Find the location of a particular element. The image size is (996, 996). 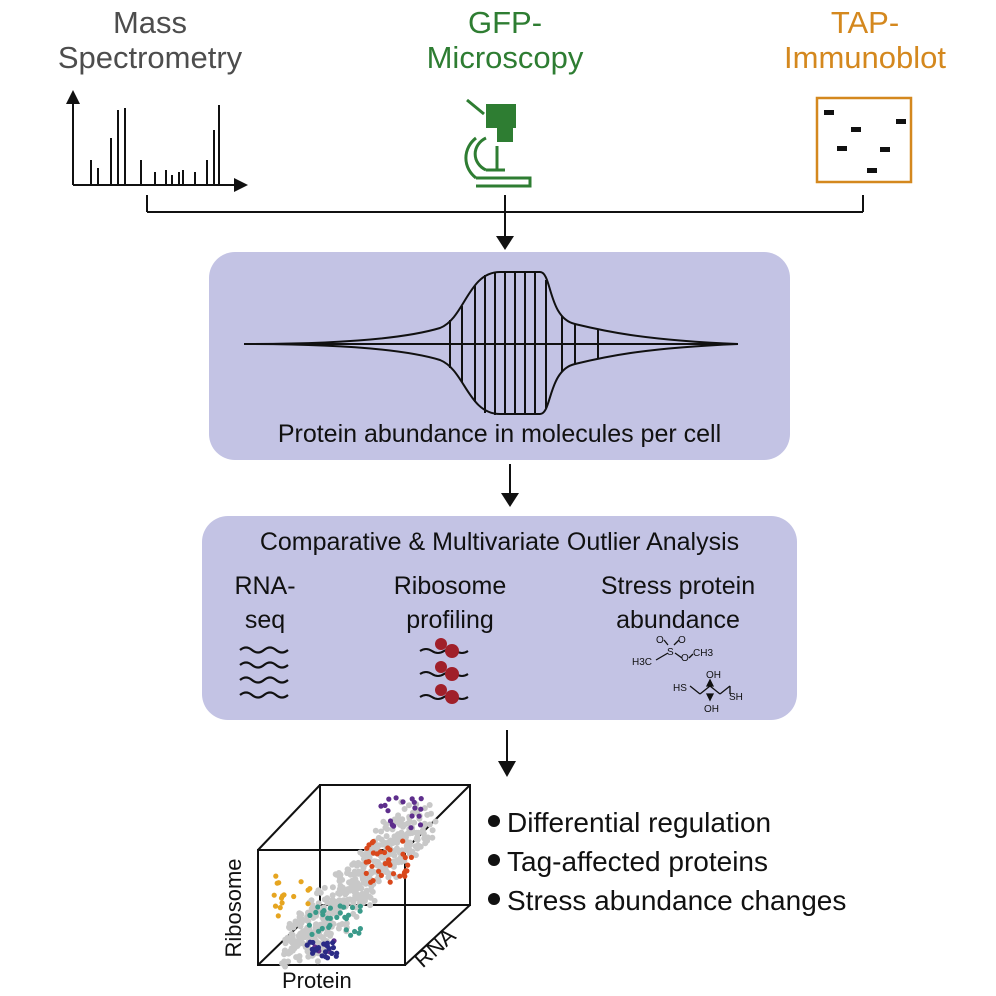

abundance-label: Protein abundance in molecules per cell is located at coordinates (499, 434).